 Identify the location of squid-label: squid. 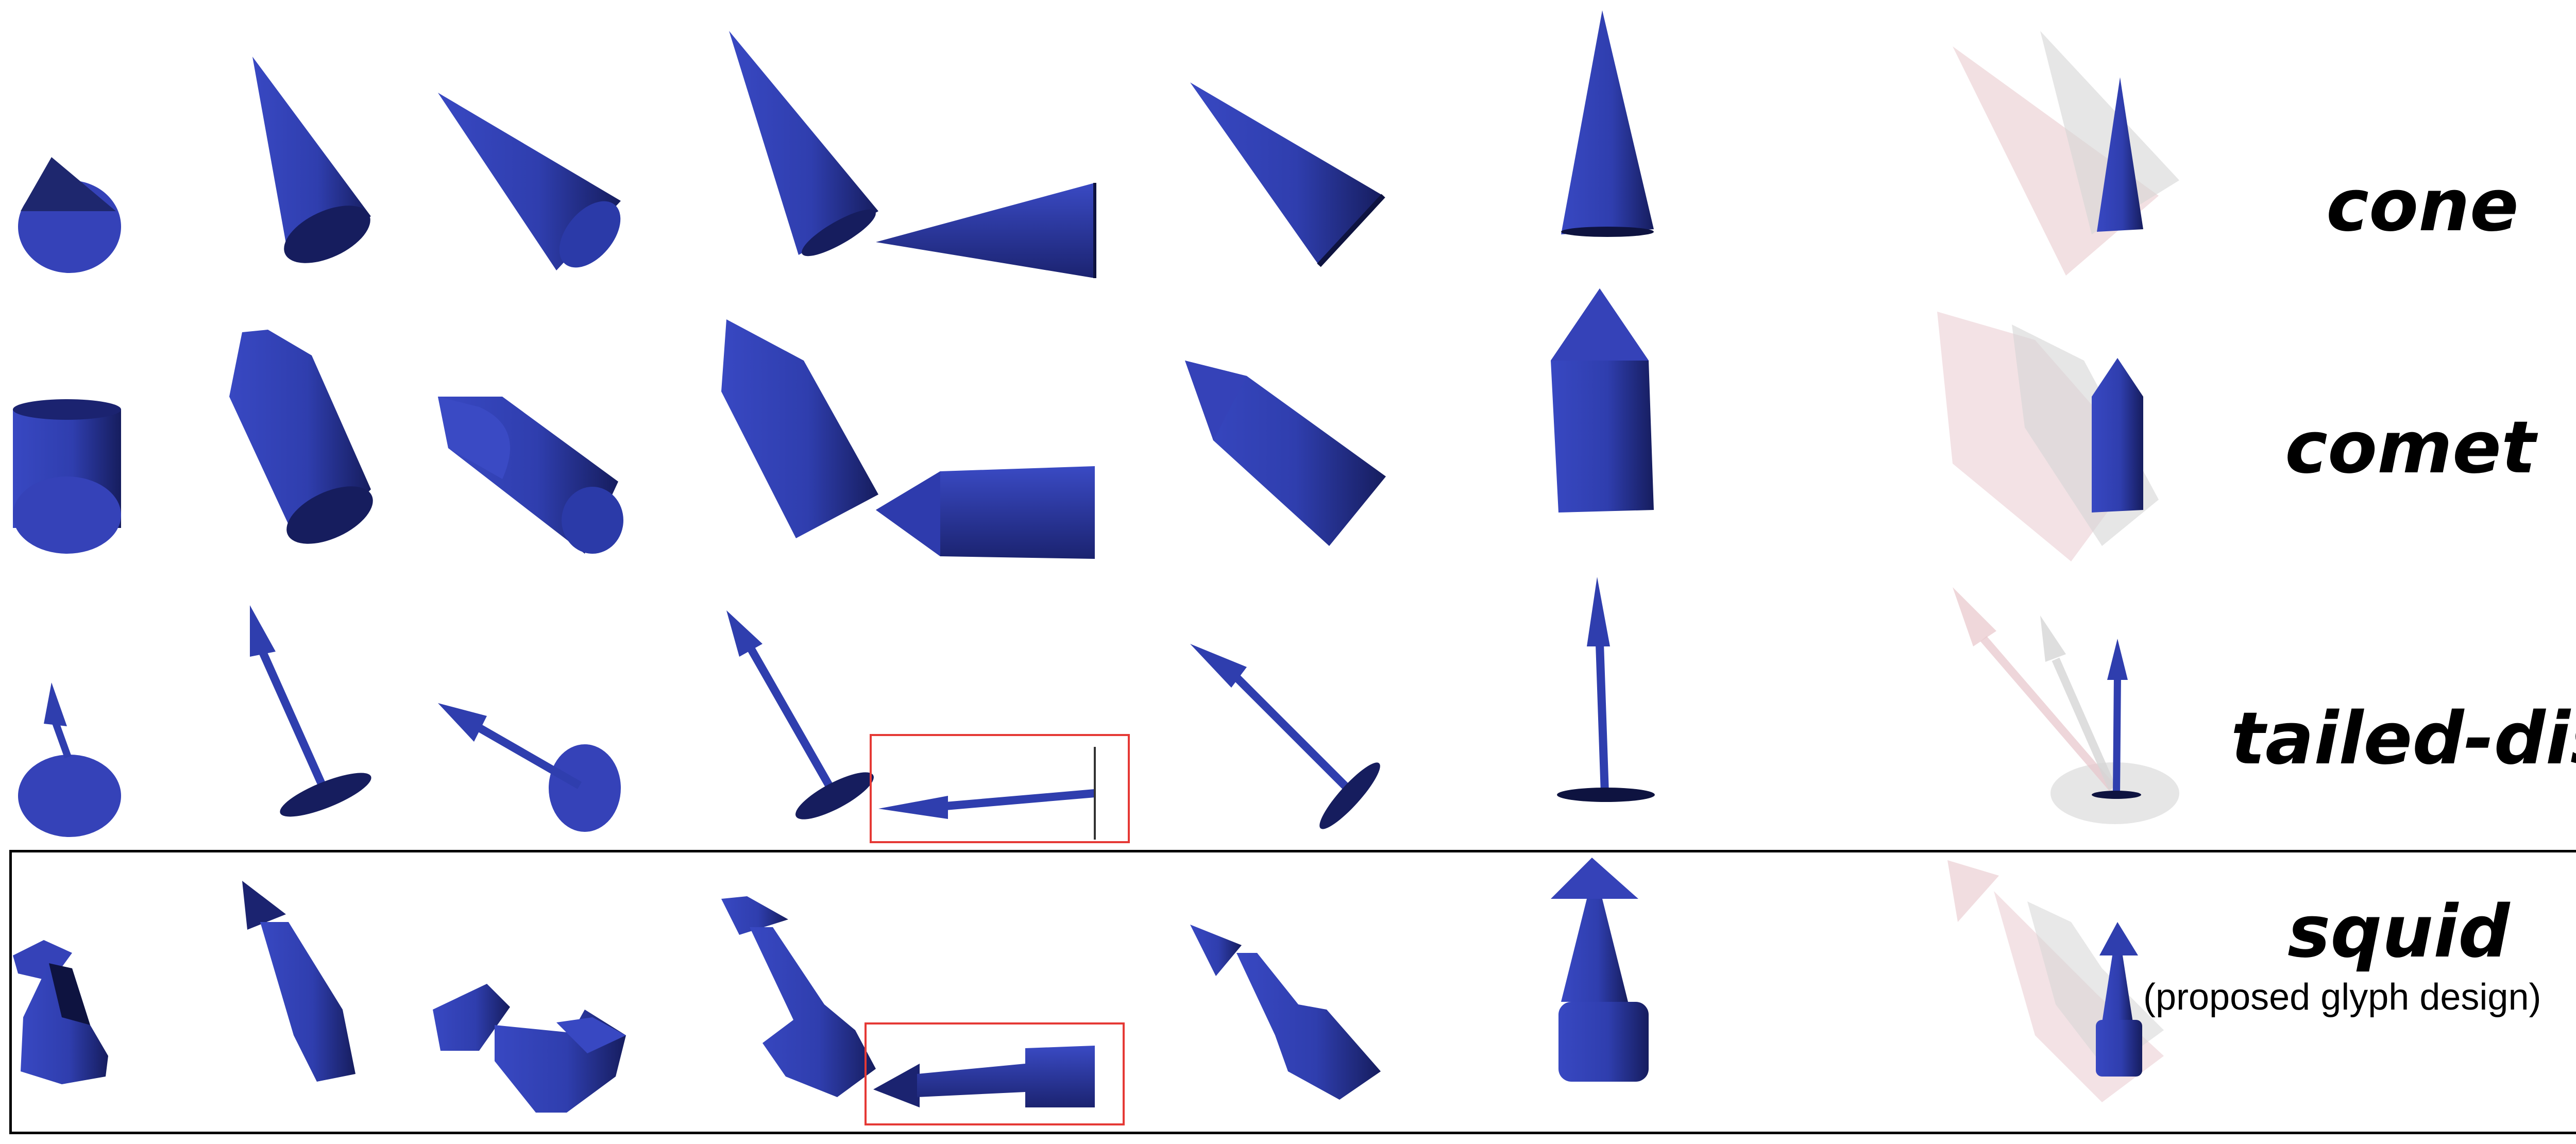
(2398, 932).